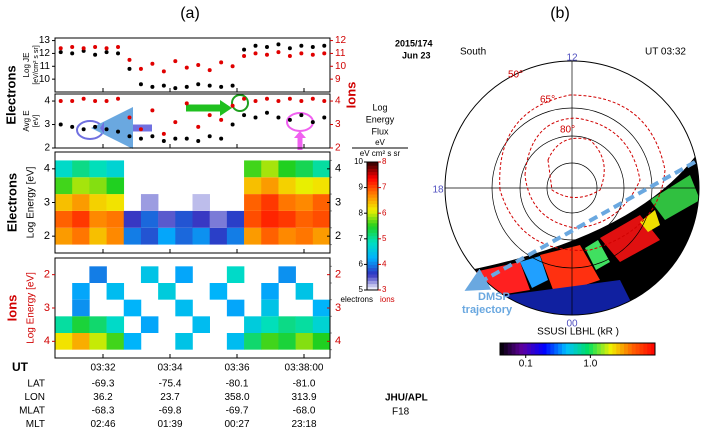 This screenshot has height=428, width=709. Describe the element at coordinates (416, 55) in the screenshot. I see `day: Jun 23` at that location.